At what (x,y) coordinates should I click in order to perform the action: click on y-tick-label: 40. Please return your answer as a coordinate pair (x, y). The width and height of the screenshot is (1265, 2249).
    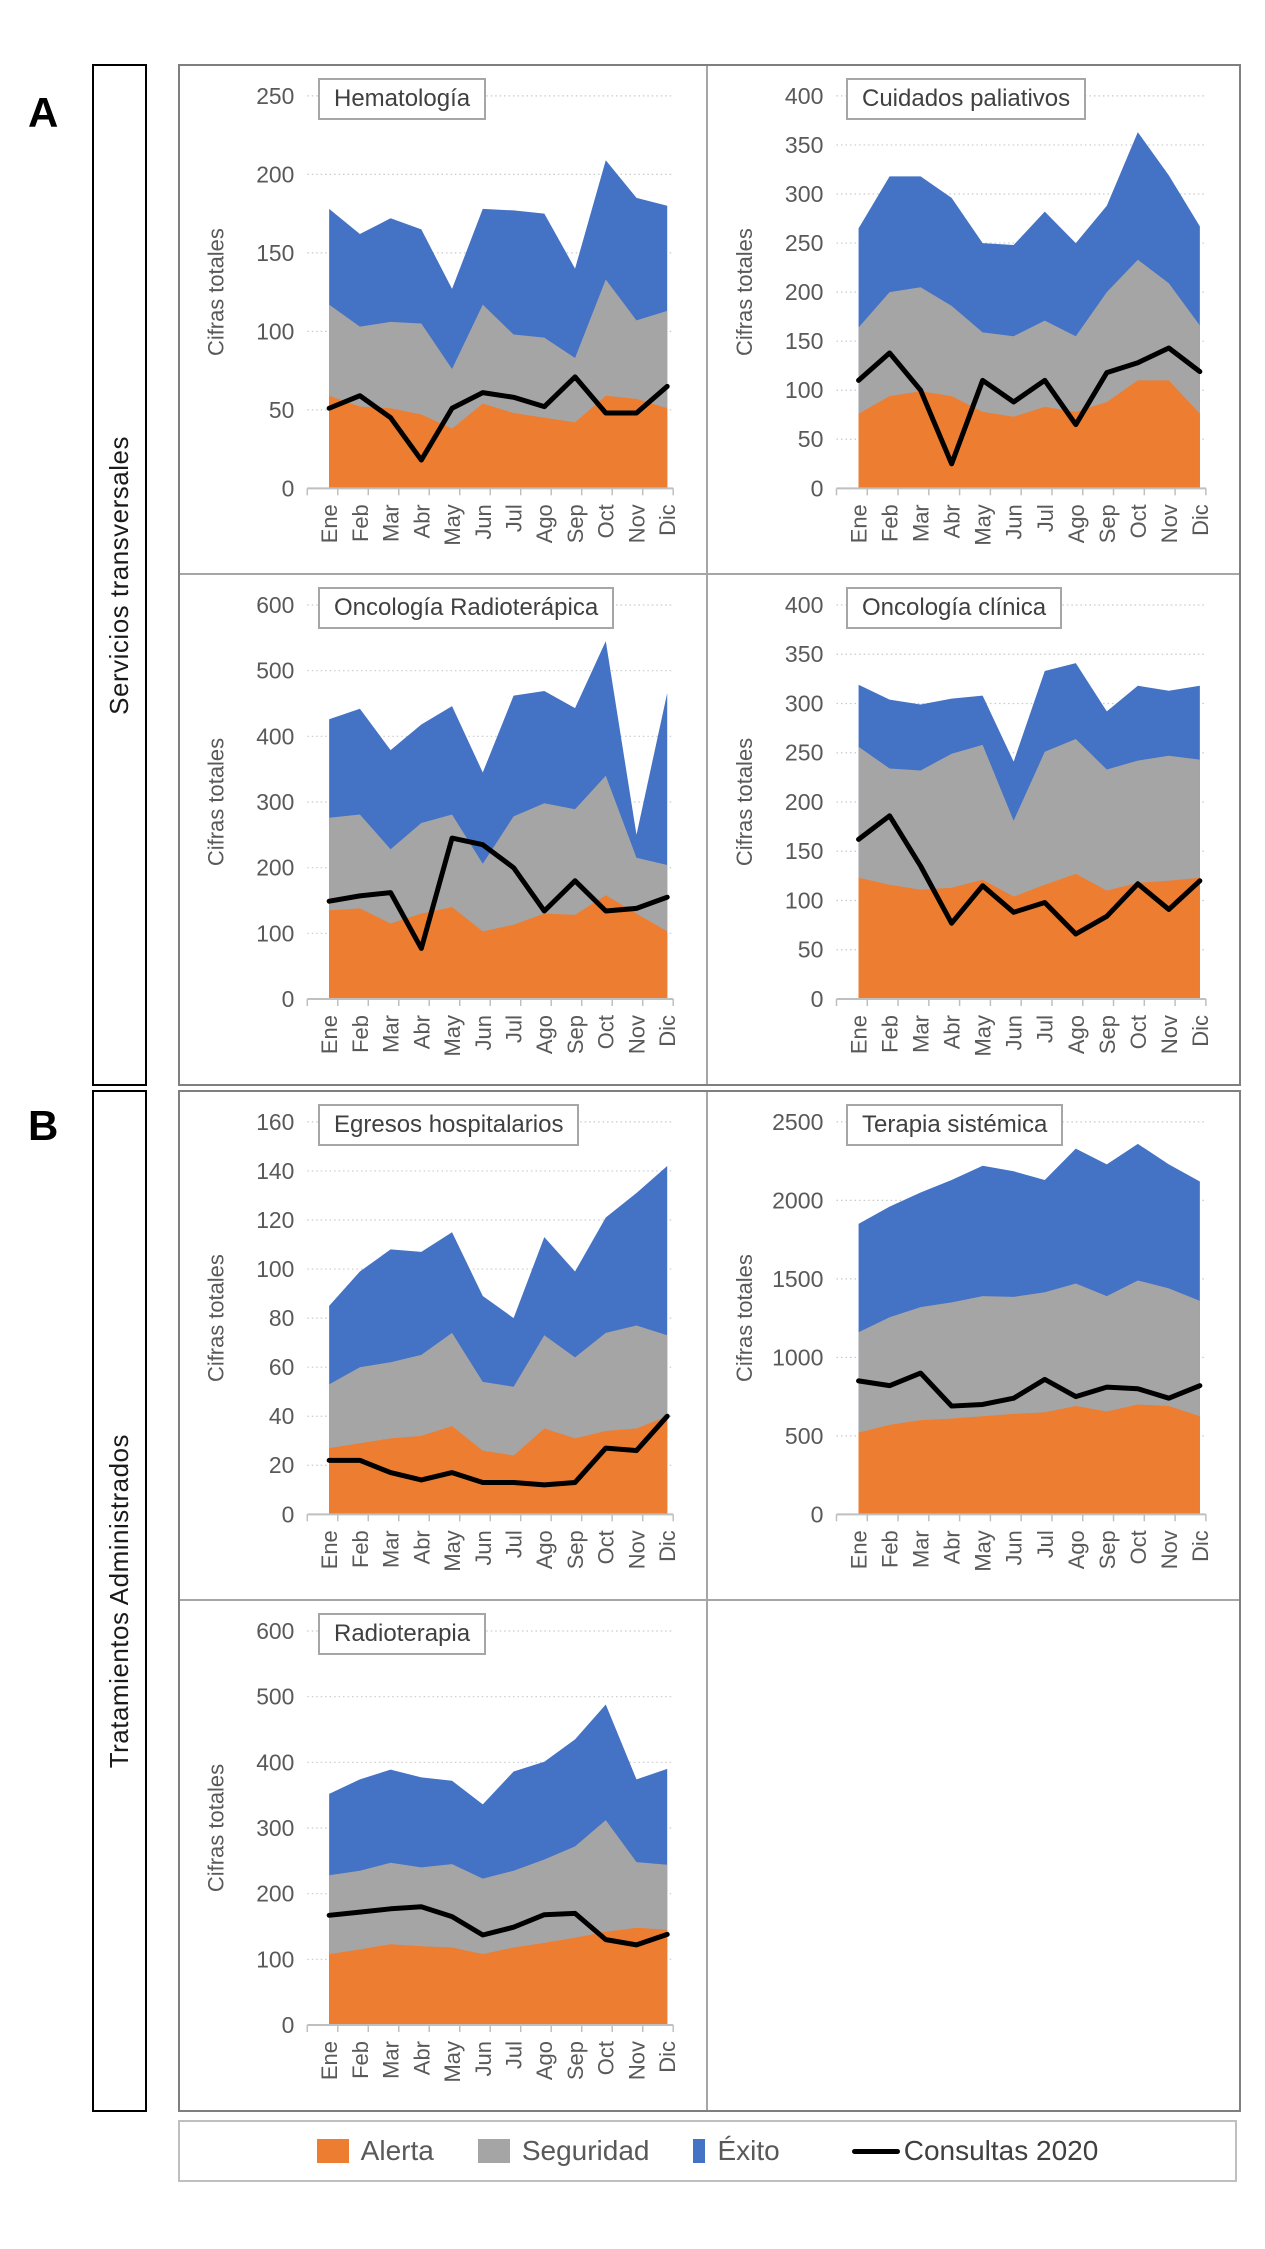
    Looking at the image, I should click on (281, 1416).